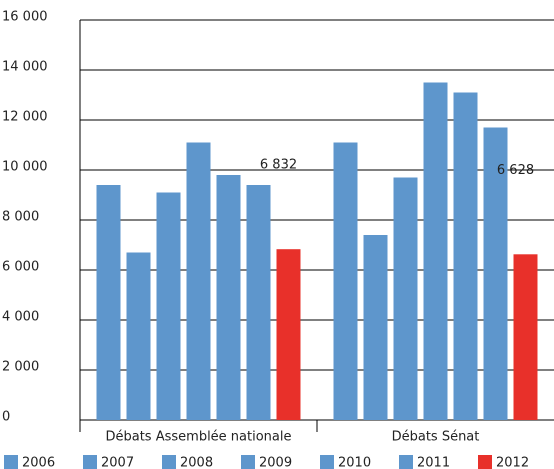 The width and height of the screenshot is (554, 469). Describe the element at coordinates (25, 117) in the screenshot. I see `y-tick-label: 12 000` at that location.